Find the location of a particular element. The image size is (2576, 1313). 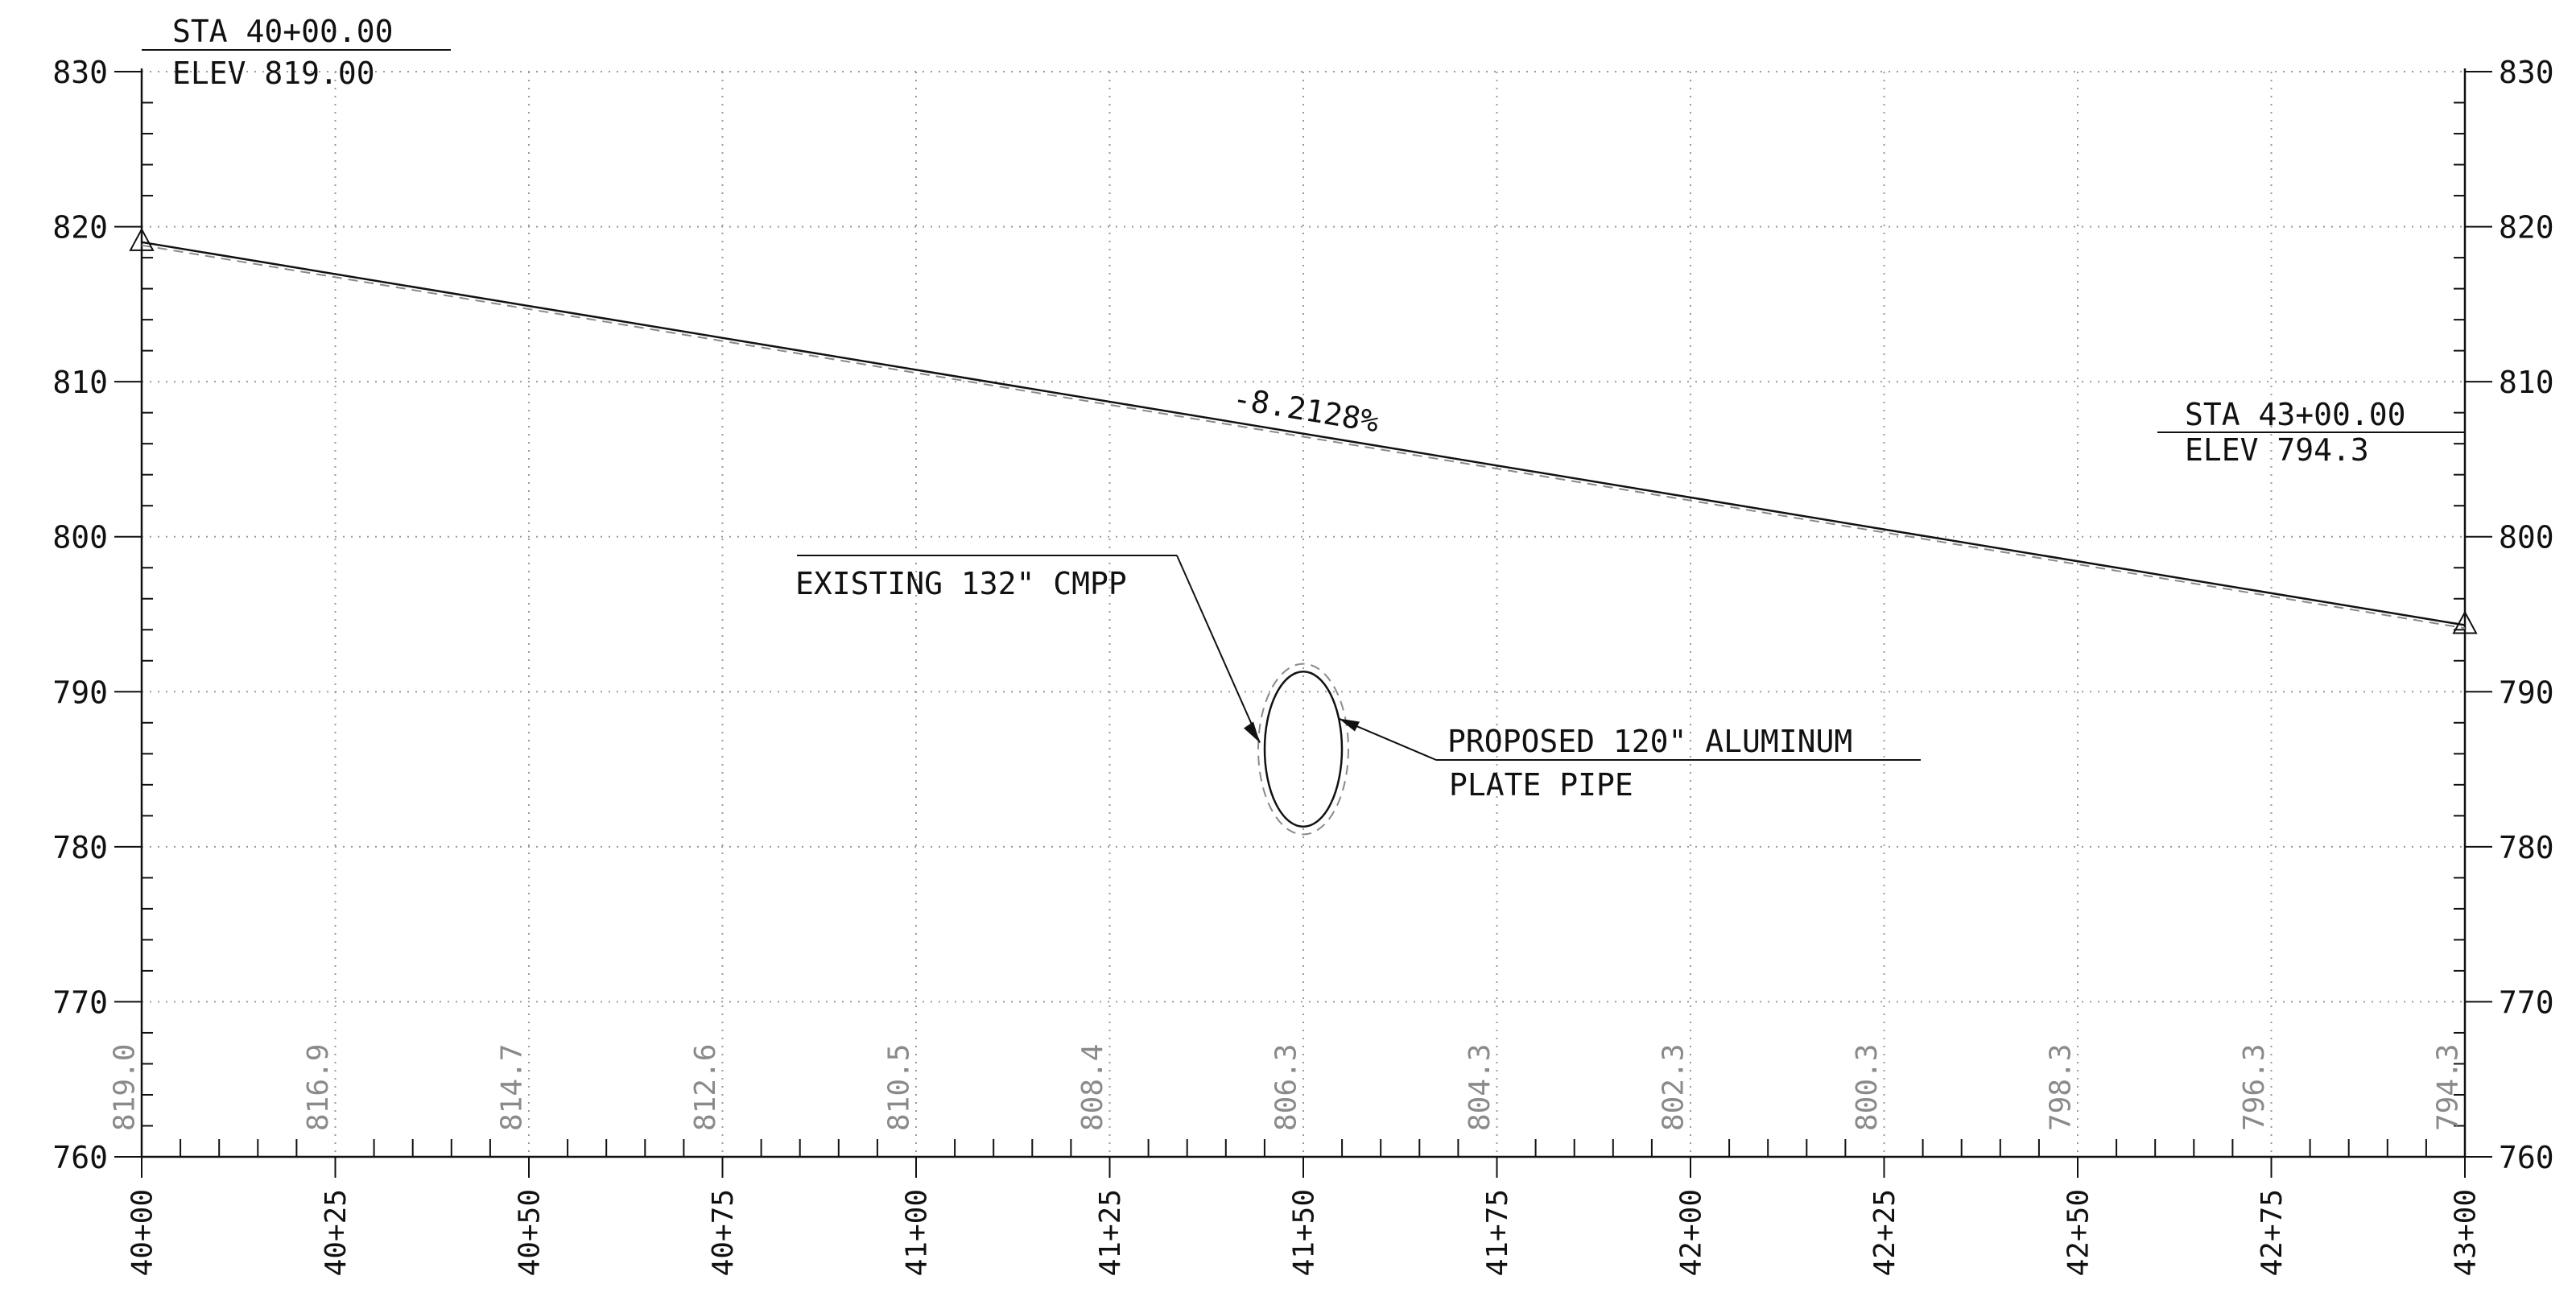

xtick-label: 40+25 is located at coordinates (336, 1233).